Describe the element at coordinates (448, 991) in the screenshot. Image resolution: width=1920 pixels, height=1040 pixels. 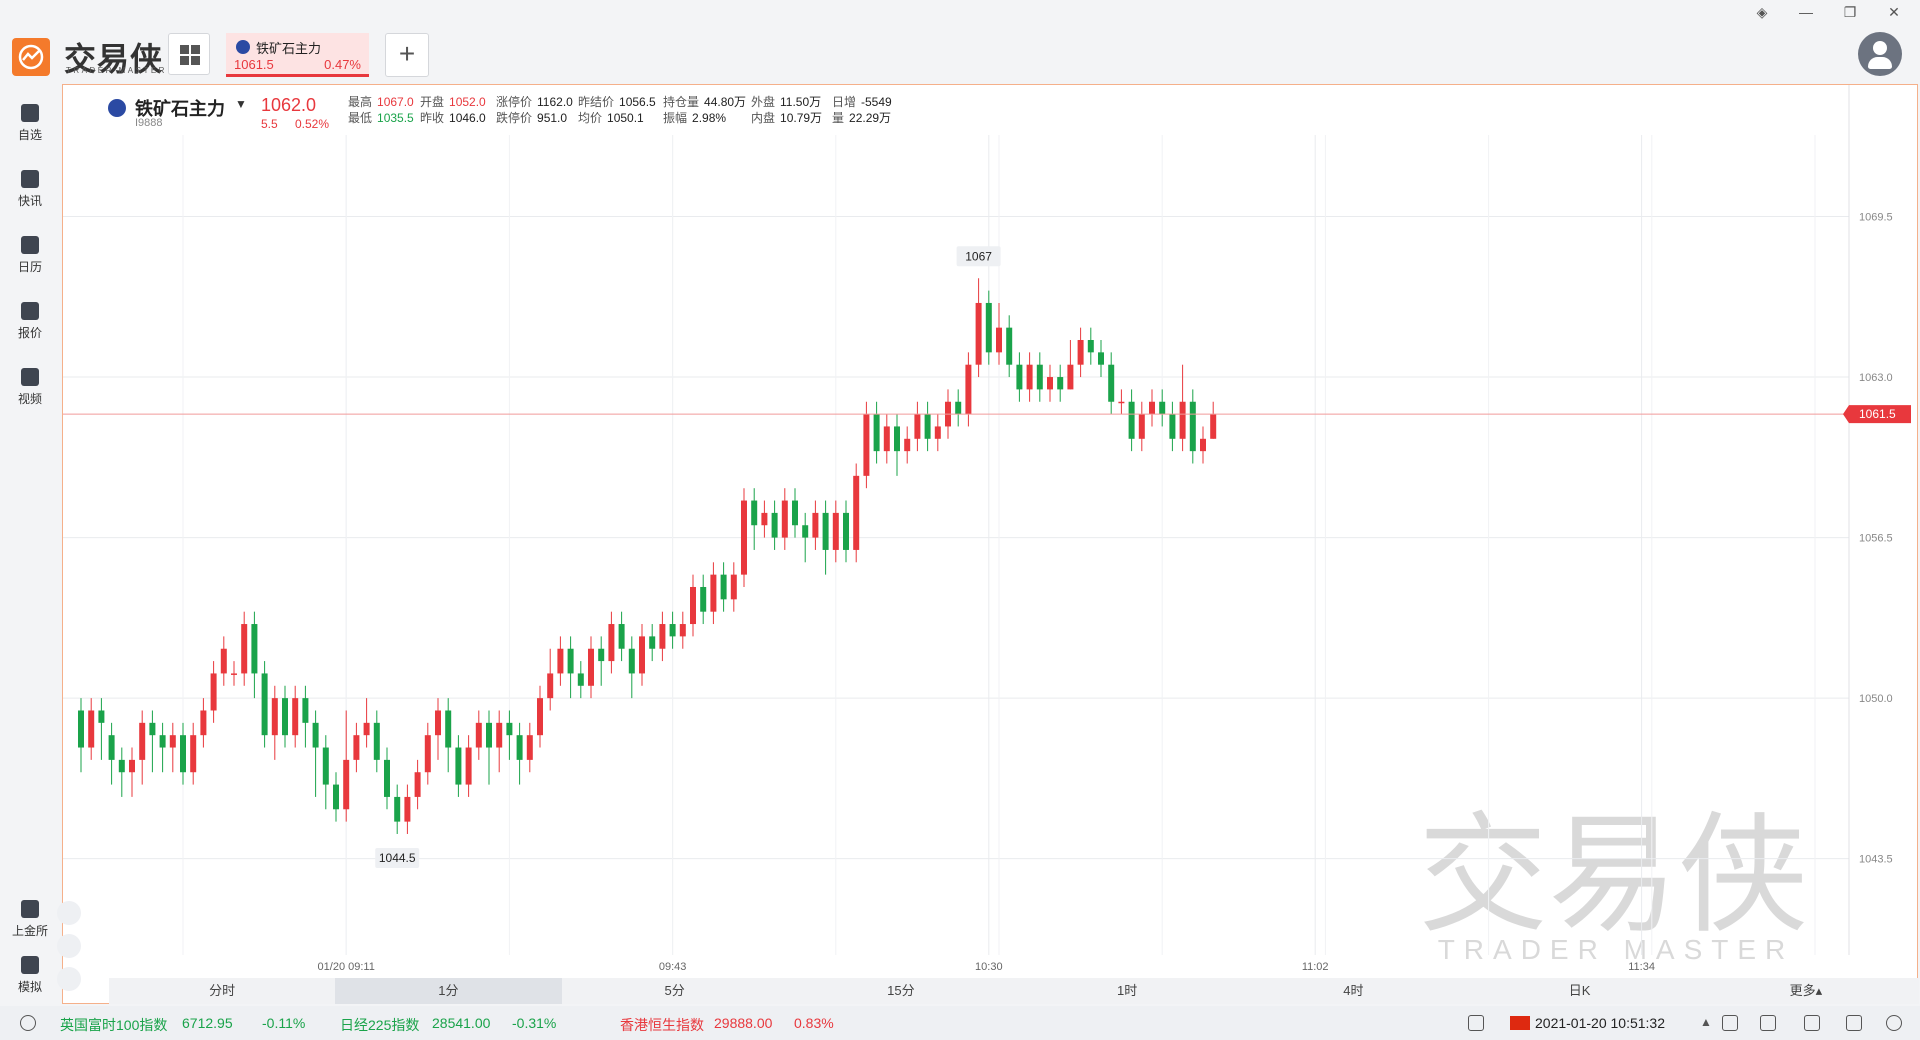
I see `timeframe-1: 1分` at that location.